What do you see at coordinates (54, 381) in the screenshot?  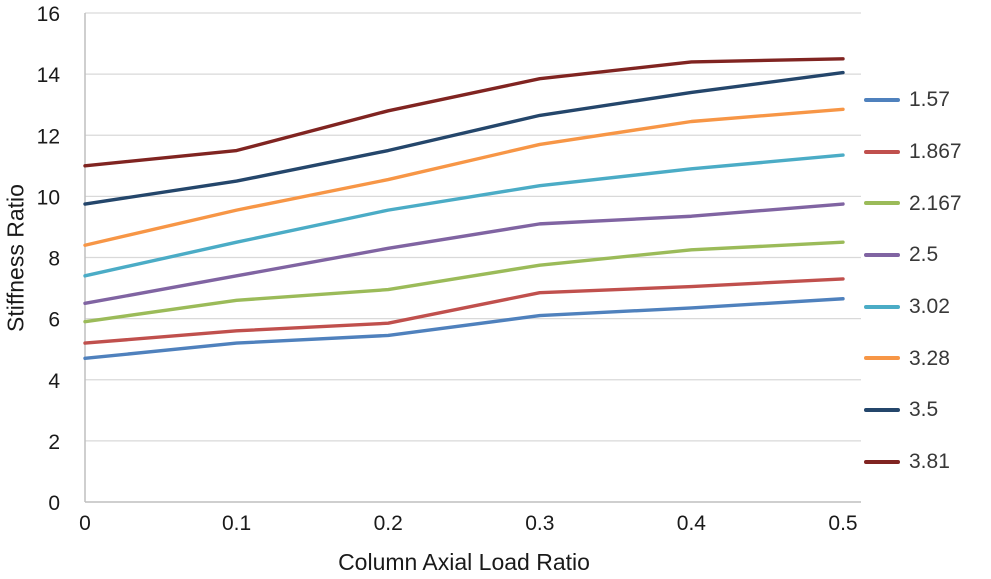 I see `y-tick-label: 4` at bounding box center [54, 381].